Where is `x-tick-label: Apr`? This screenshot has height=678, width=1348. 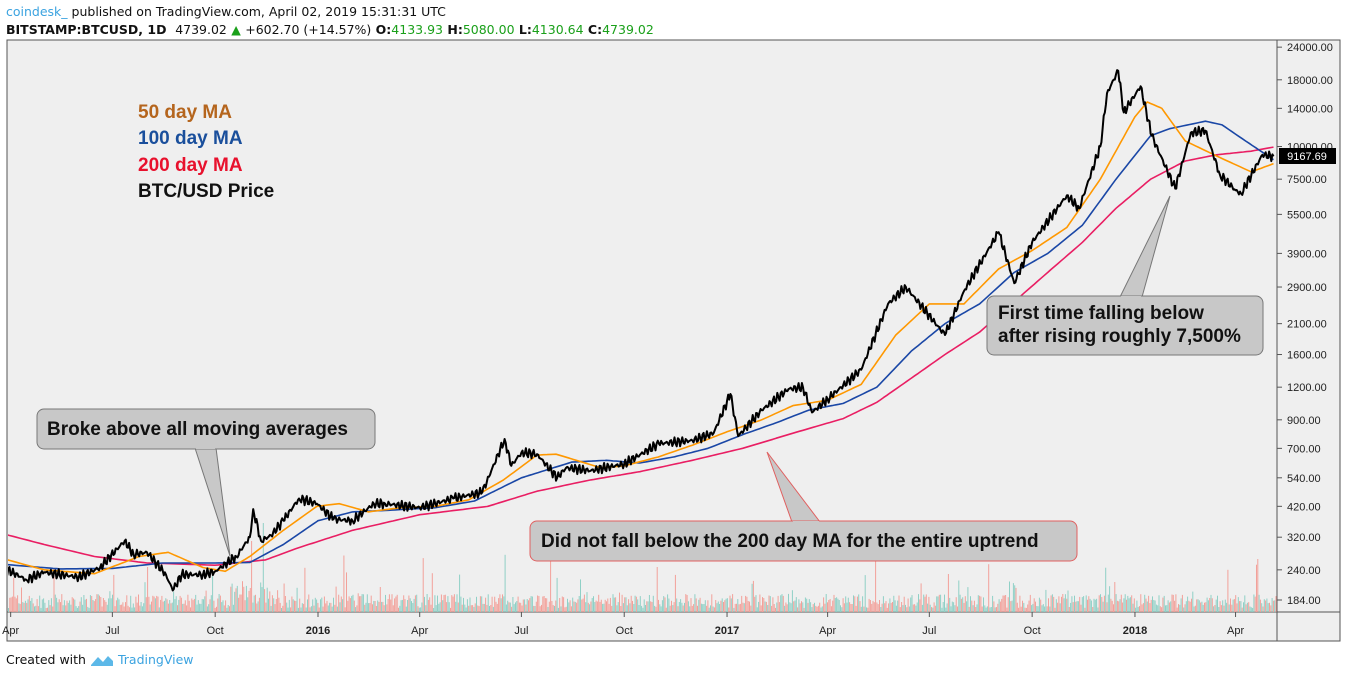 x-tick-label: Apr is located at coordinates (1235, 631).